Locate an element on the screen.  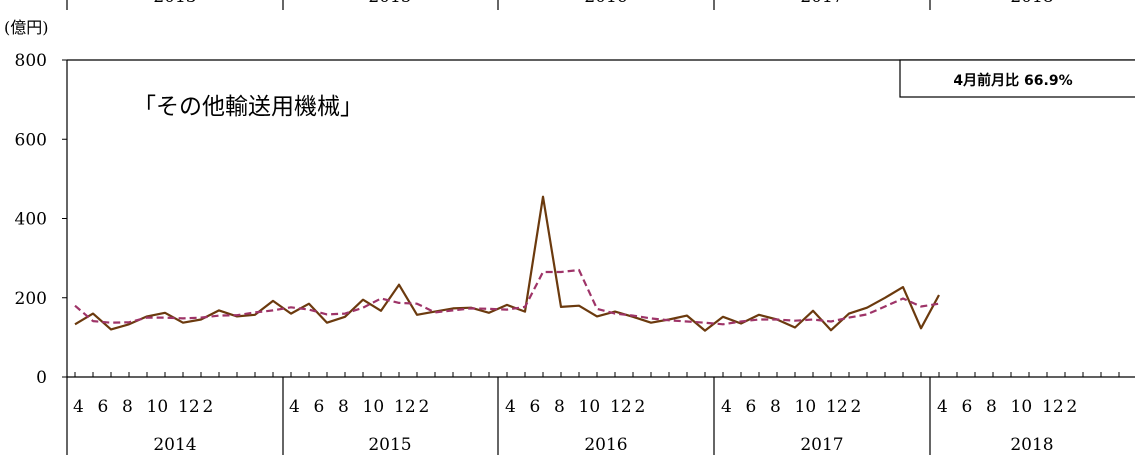
annotation-border is located at coordinates (1017, 78).